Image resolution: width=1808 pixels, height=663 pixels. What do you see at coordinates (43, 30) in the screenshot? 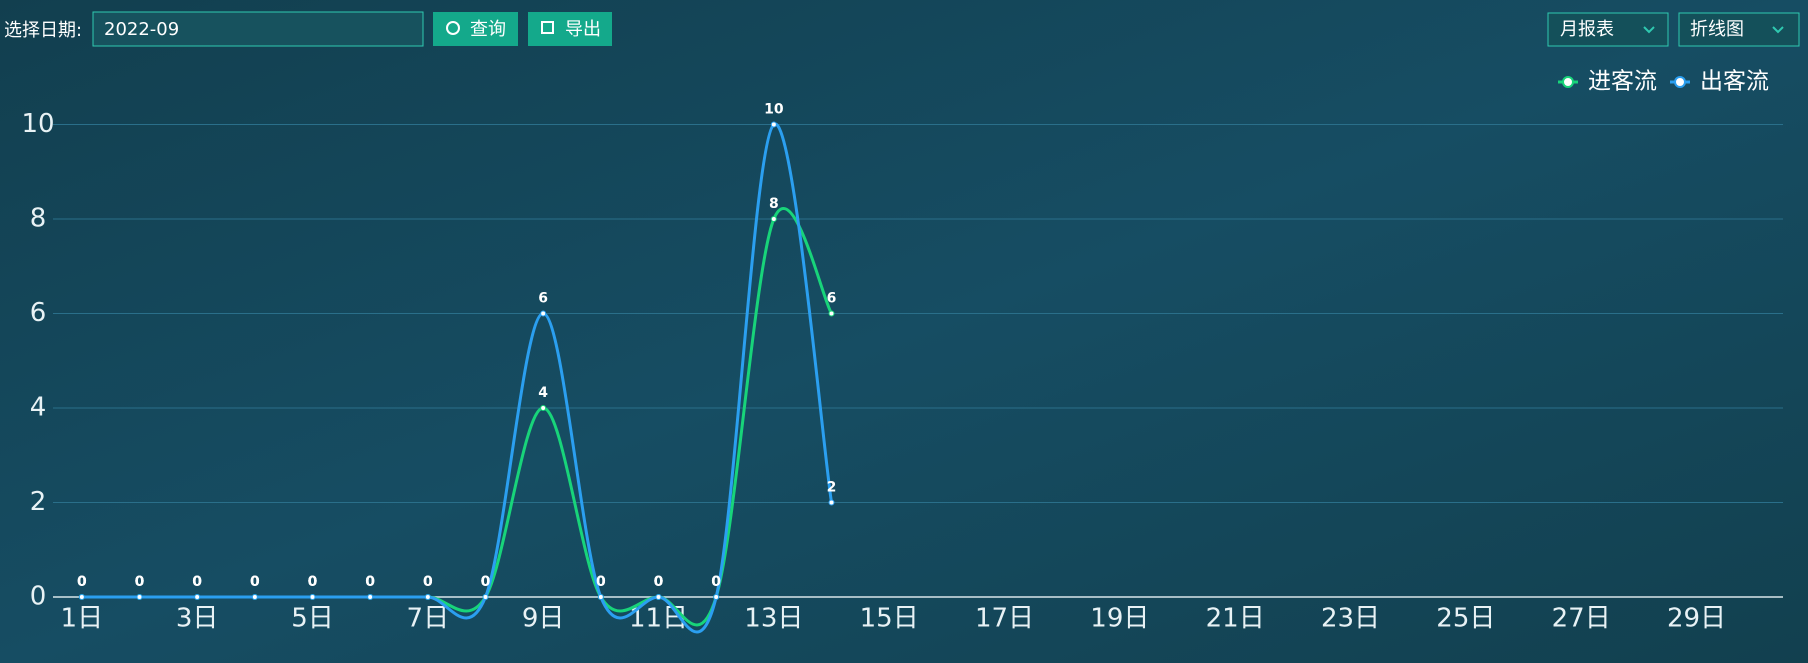
I see `date-label: 选择日期:` at bounding box center [43, 30].